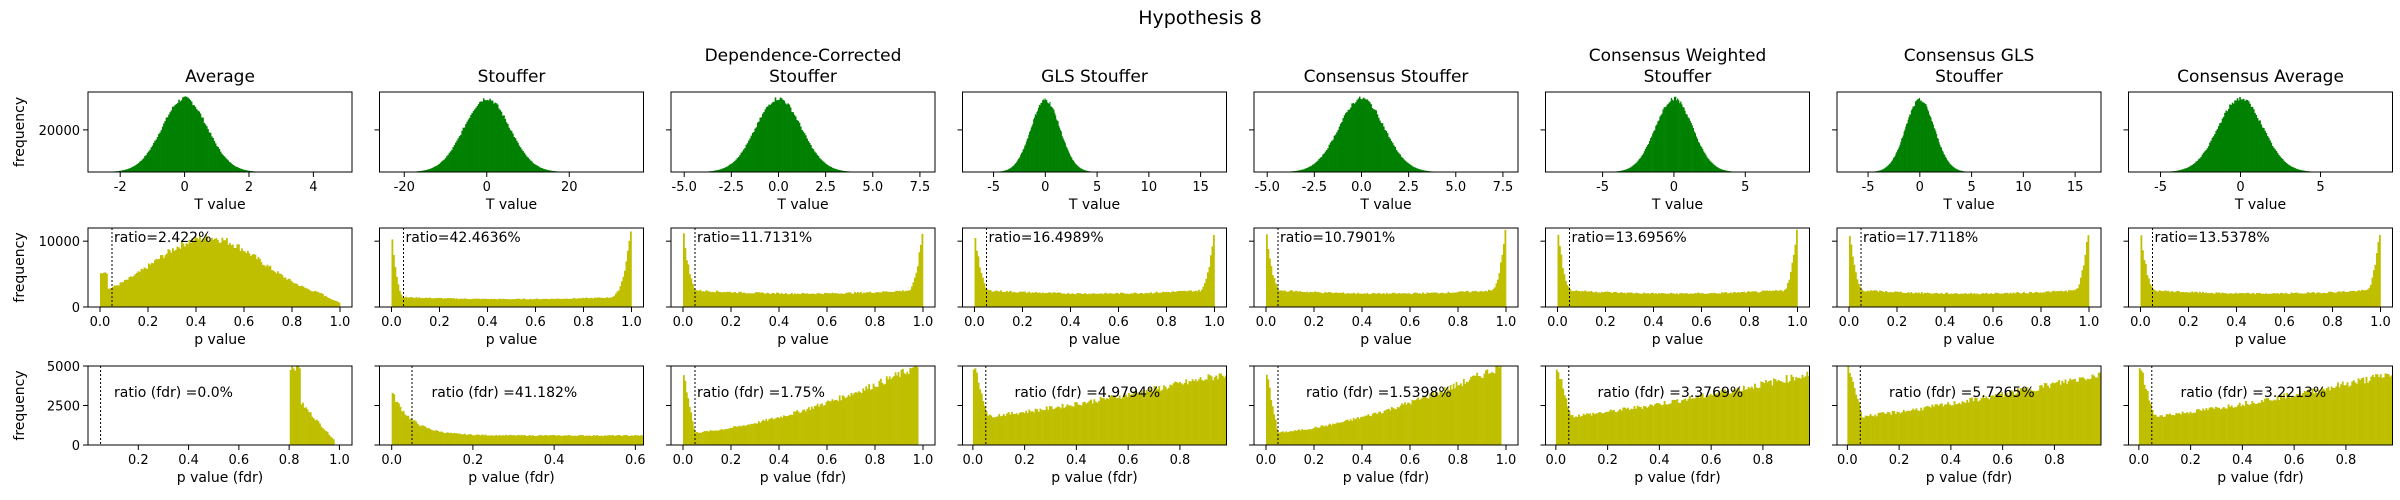 The image size is (2400, 500). Describe the element at coordinates (1149, 187) in the screenshot. I see `x-tick-label: 10` at that location.